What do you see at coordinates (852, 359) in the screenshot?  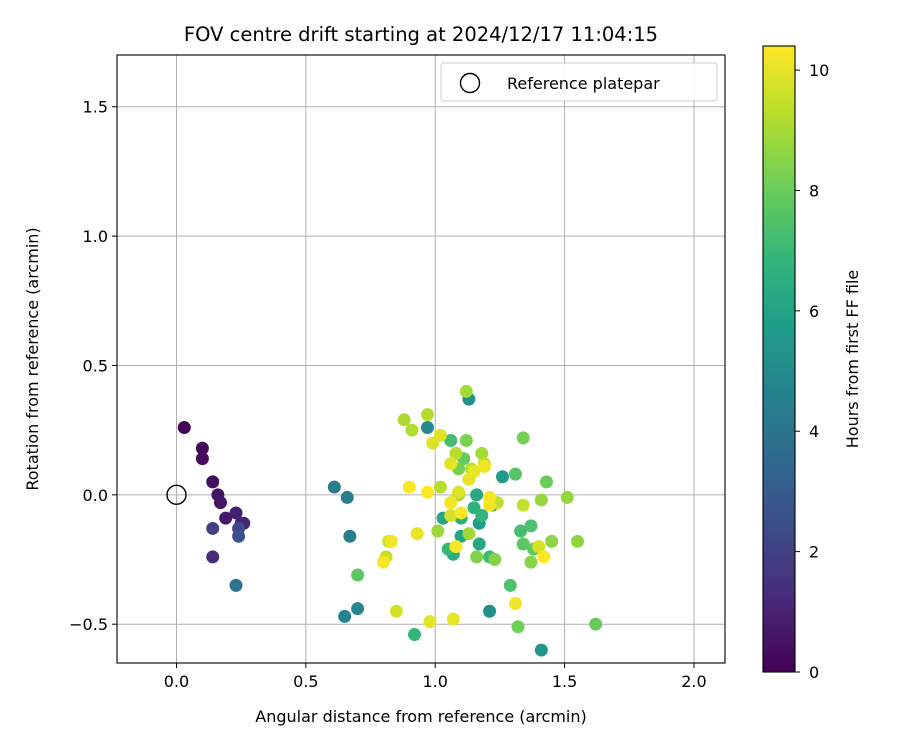 I see `colorbar-label: Hours from first FF file` at bounding box center [852, 359].